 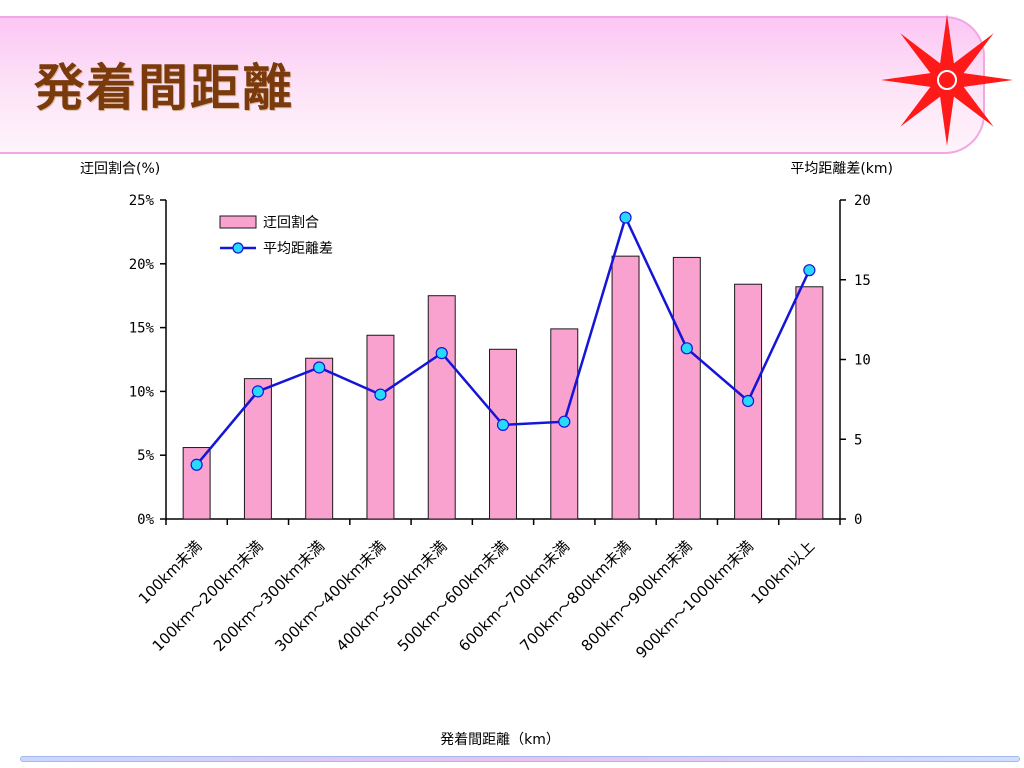 I want to click on y-left-tick-label: 10%, so click(x=142, y=392).